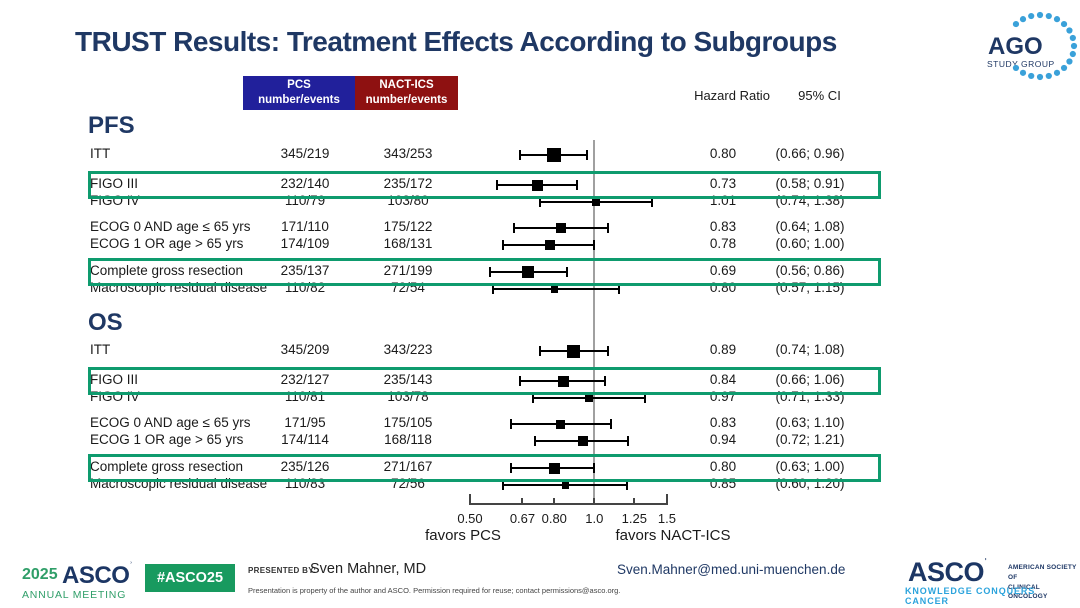 Image resolution: width=1080 pixels, height=608 pixels. What do you see at coordinates (408, 153) in the screenshot?
I see `nact-number-events: 343/253` at bounding box center [408, 153].